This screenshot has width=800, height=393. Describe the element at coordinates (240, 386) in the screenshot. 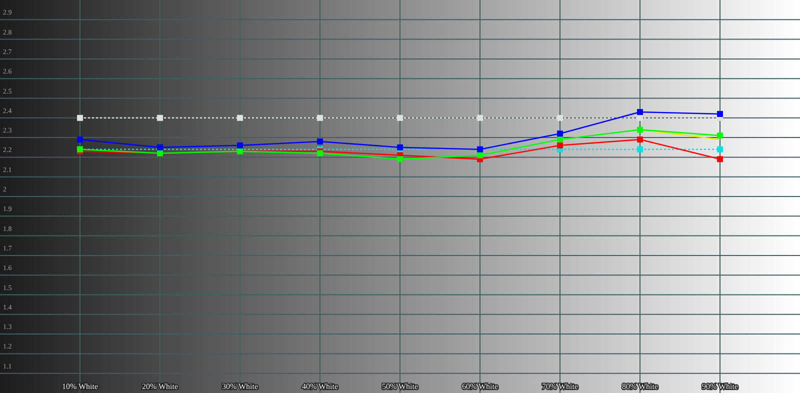

I see `x-tick-label: 30% White` at that location.